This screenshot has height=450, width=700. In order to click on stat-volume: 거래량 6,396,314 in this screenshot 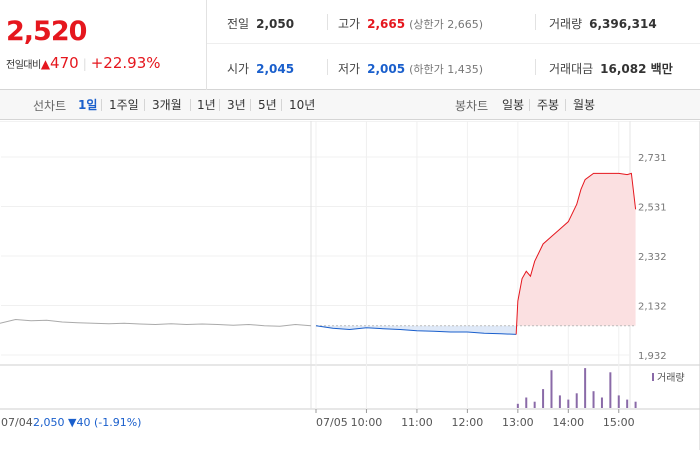, I will do `click(603, 23)`.